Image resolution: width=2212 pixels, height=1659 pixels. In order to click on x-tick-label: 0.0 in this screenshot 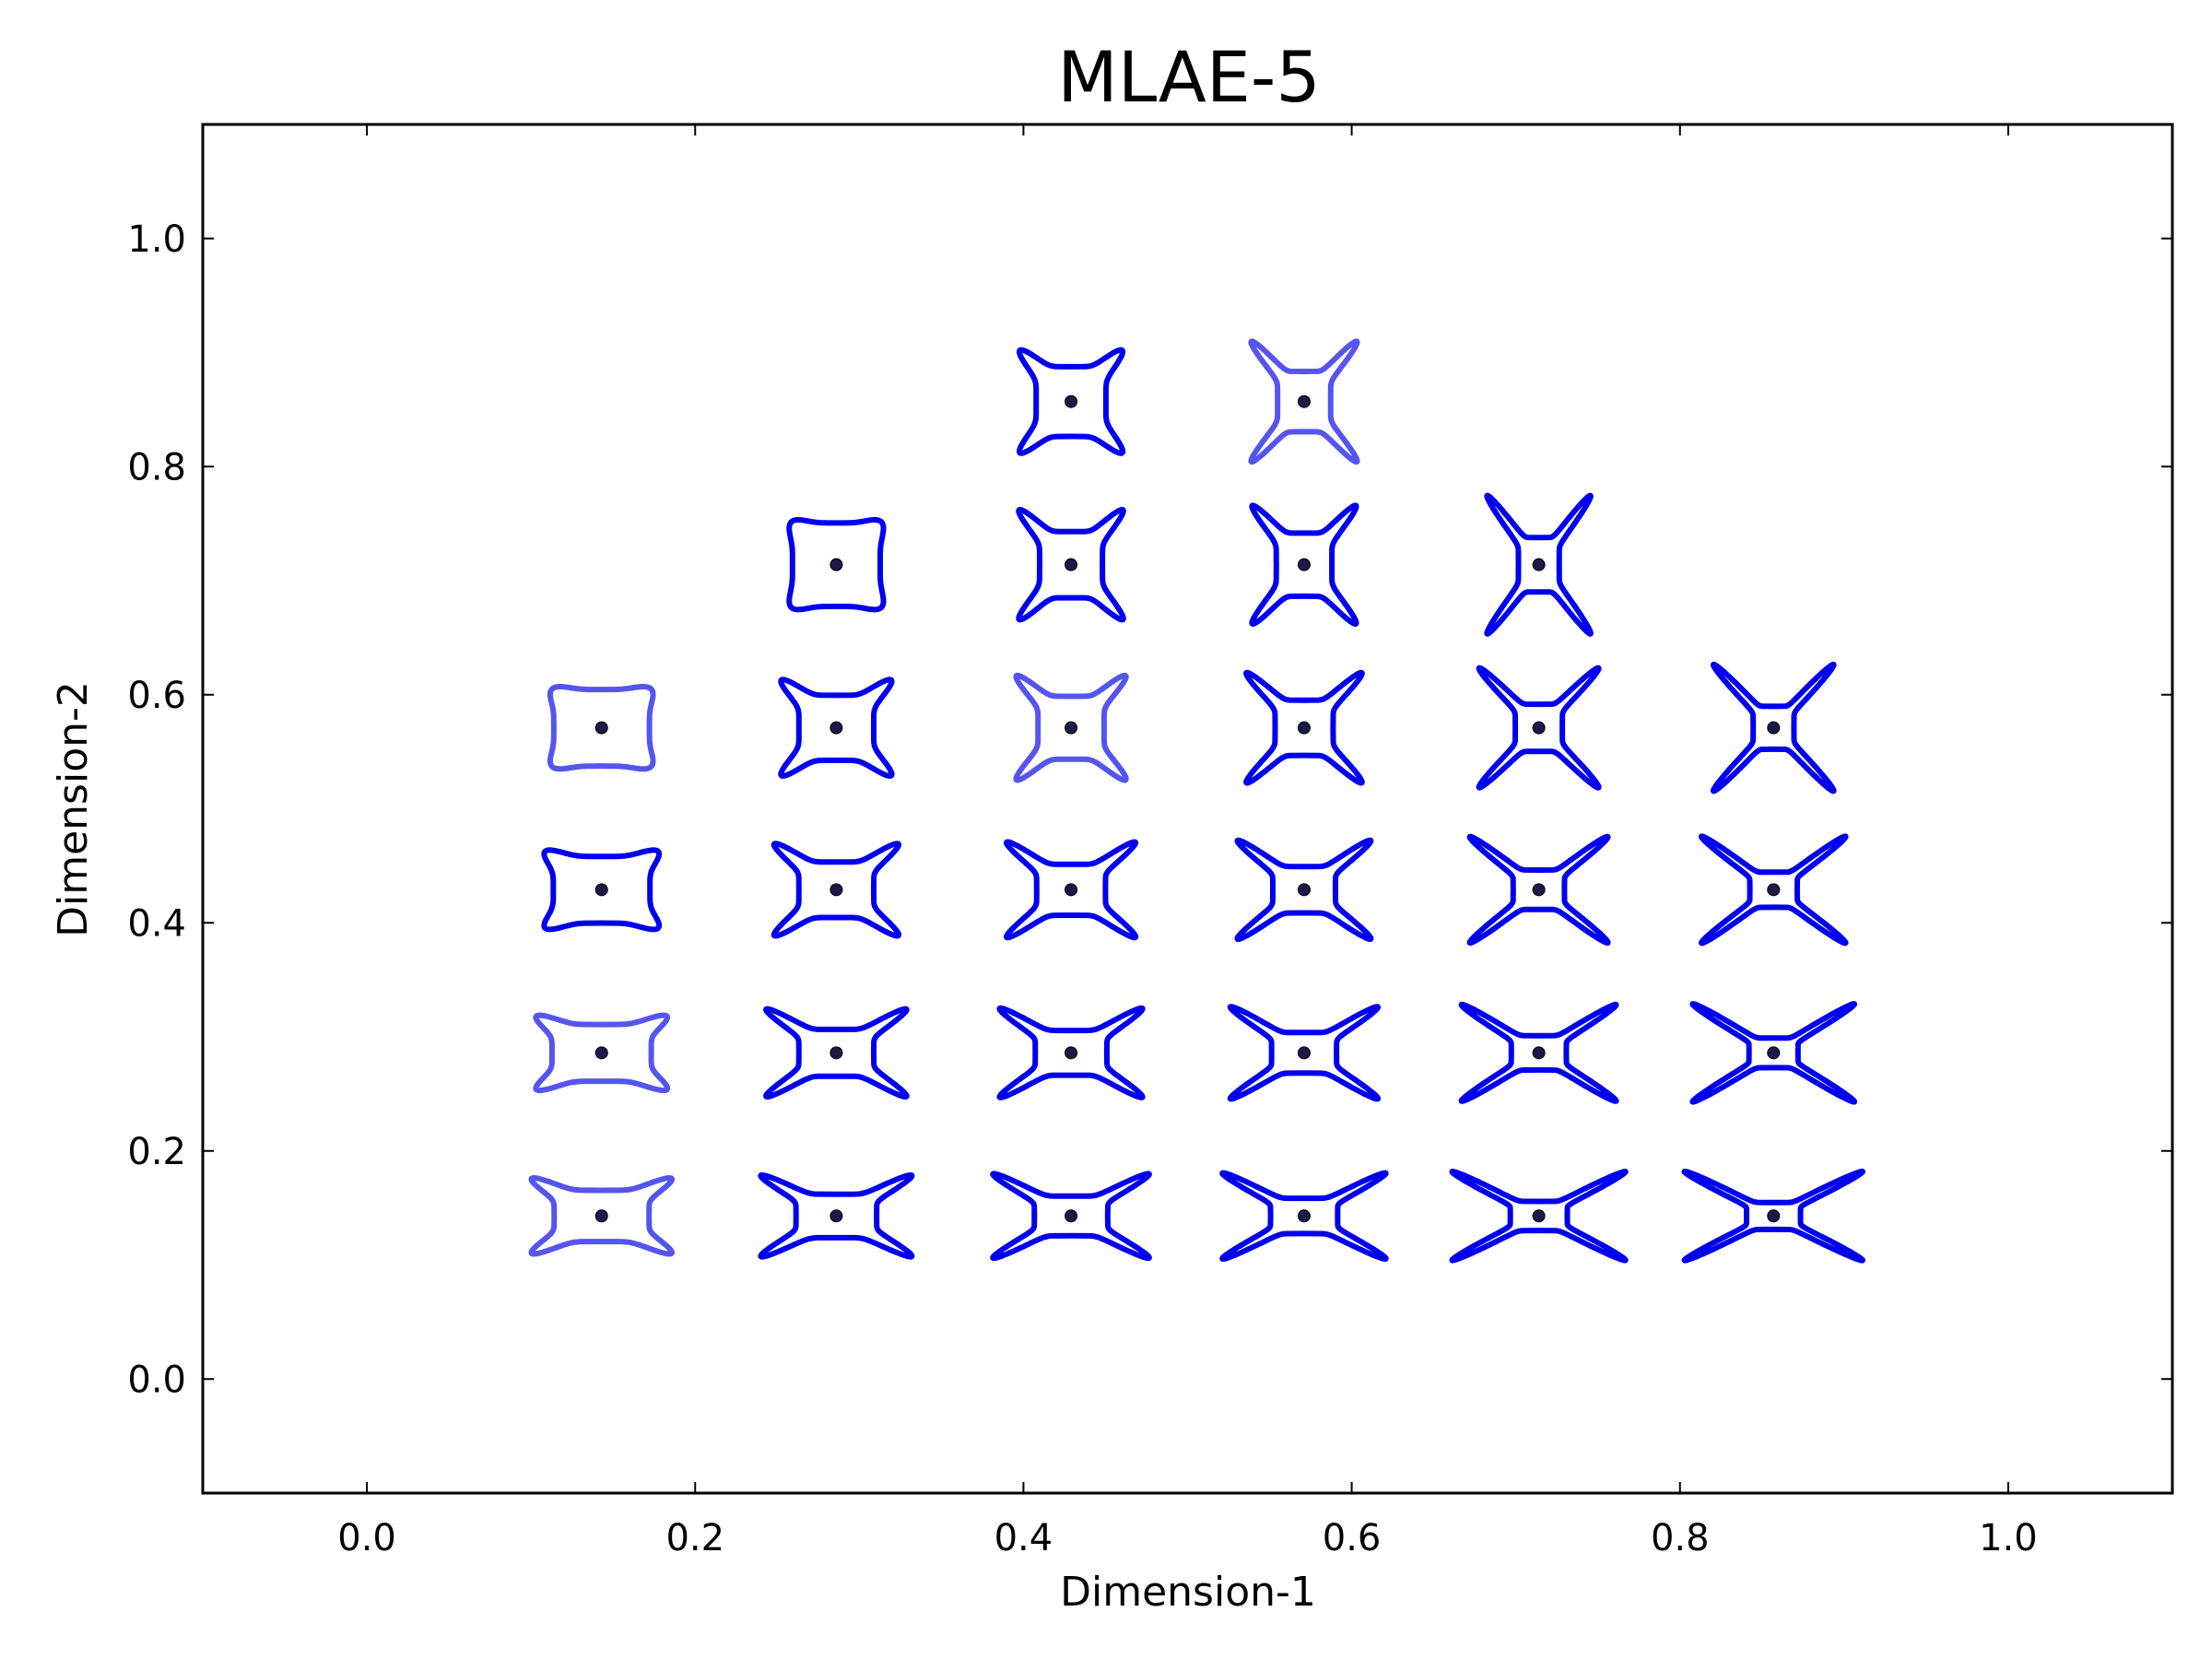, I will do `click(366, 1538)`.